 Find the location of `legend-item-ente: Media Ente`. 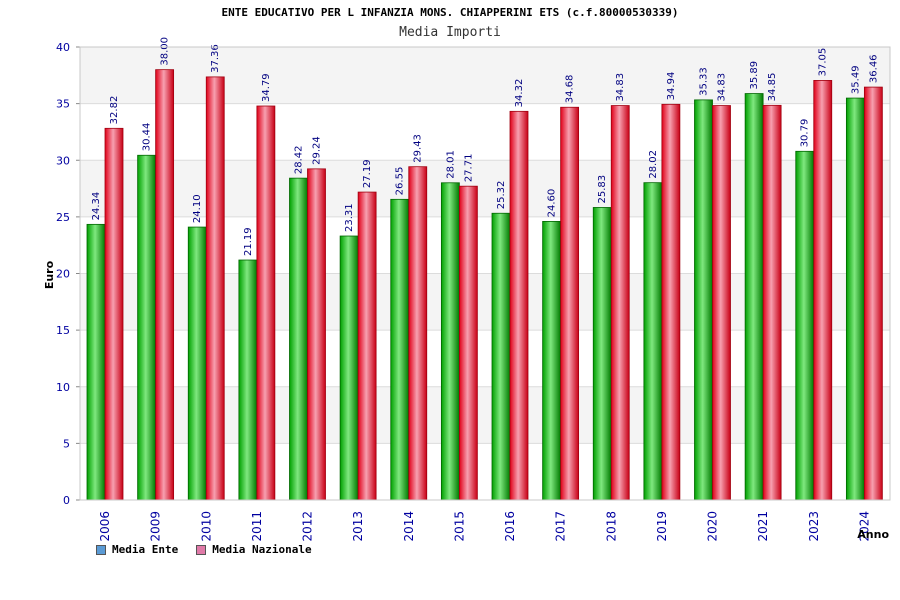

legend-item-ente: Media Ente is located at coordinates (137, 549).